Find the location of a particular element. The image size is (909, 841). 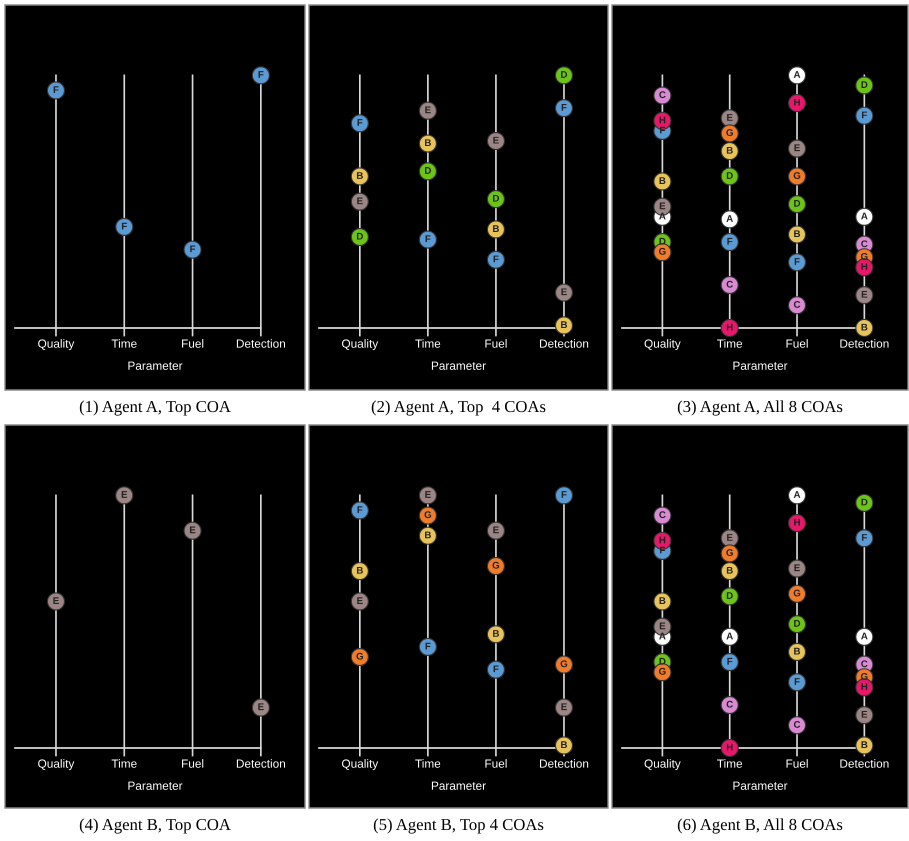

text: (5) Agent B, Top 4 COAs is located at coordinates (459, 826).